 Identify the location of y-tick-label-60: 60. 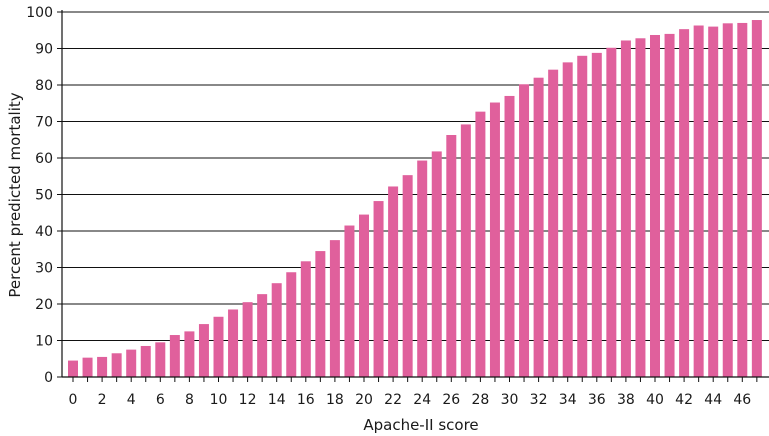
(44, 159).